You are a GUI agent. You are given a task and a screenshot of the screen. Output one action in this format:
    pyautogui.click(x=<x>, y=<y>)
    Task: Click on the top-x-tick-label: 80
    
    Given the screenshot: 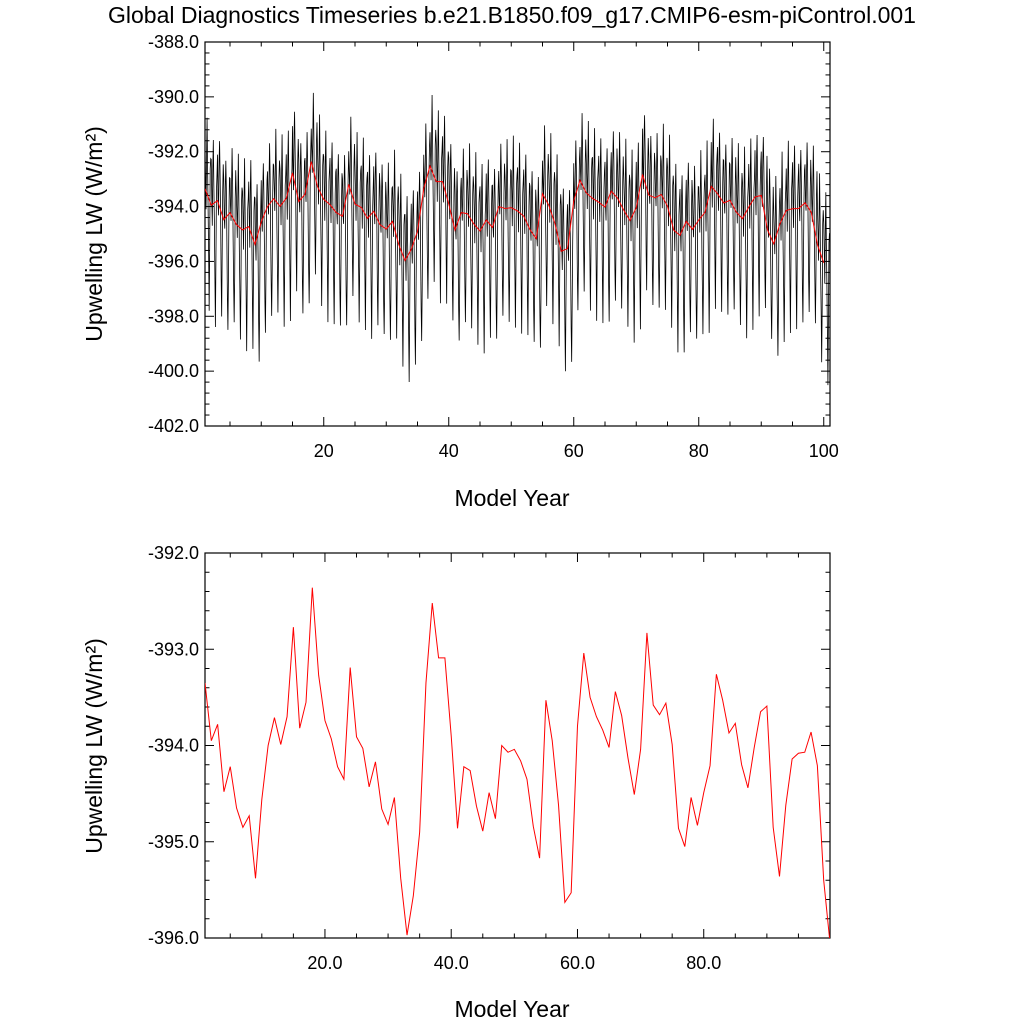 What is the action you would take?
    pyautogui.click(x=699, y=451)
    